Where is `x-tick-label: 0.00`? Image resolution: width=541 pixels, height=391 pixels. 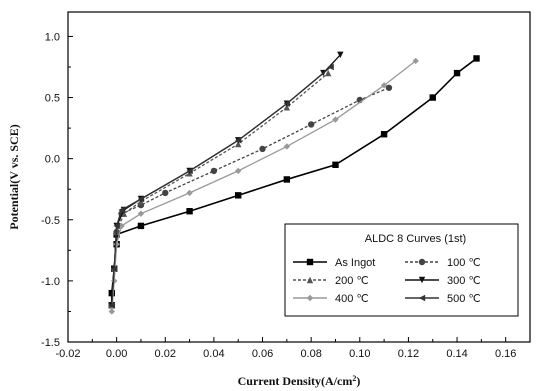
x-tick-label: 0.00 is located at coordinates (116, 354).